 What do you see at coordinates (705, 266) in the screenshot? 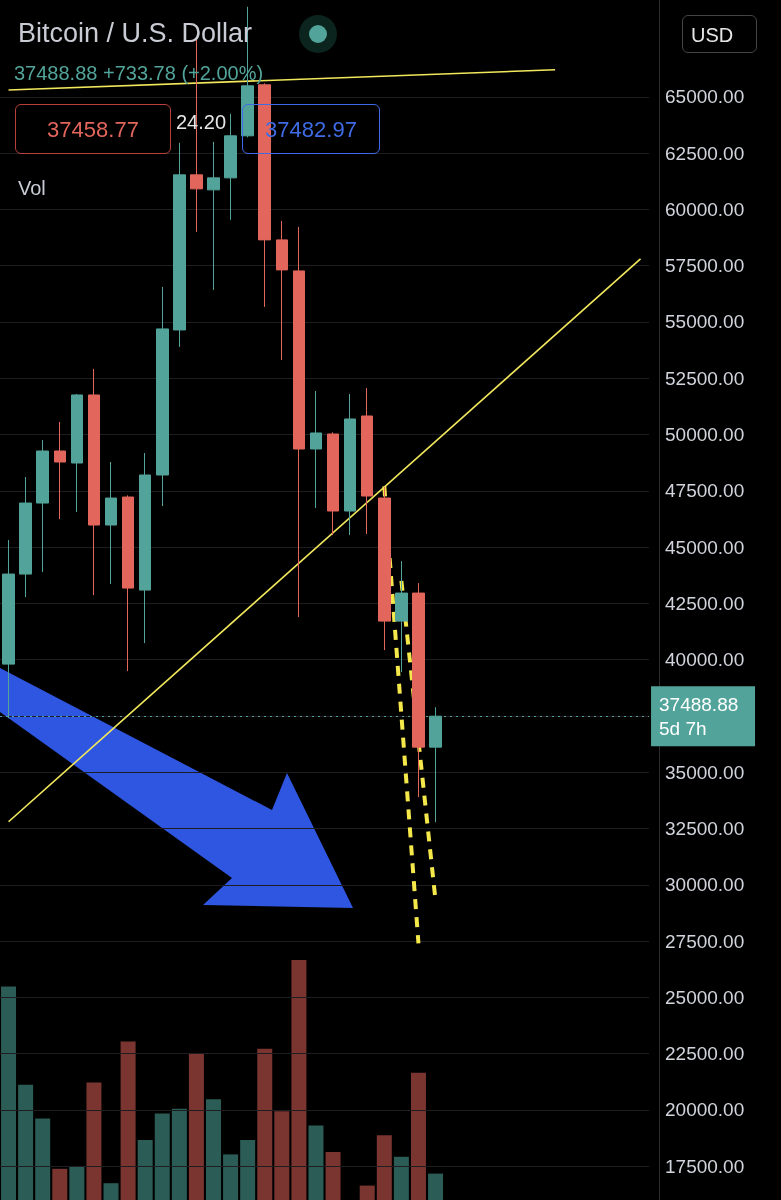
I see `y-tick-label: 57500.00` at bounding box center [705, 266].